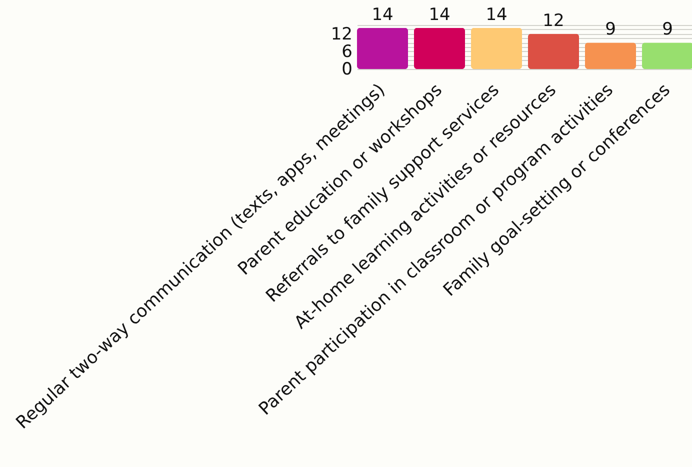 The width and height of the screenshot is (692, 467). I want to click on data-label: 12, so click(553, 20).